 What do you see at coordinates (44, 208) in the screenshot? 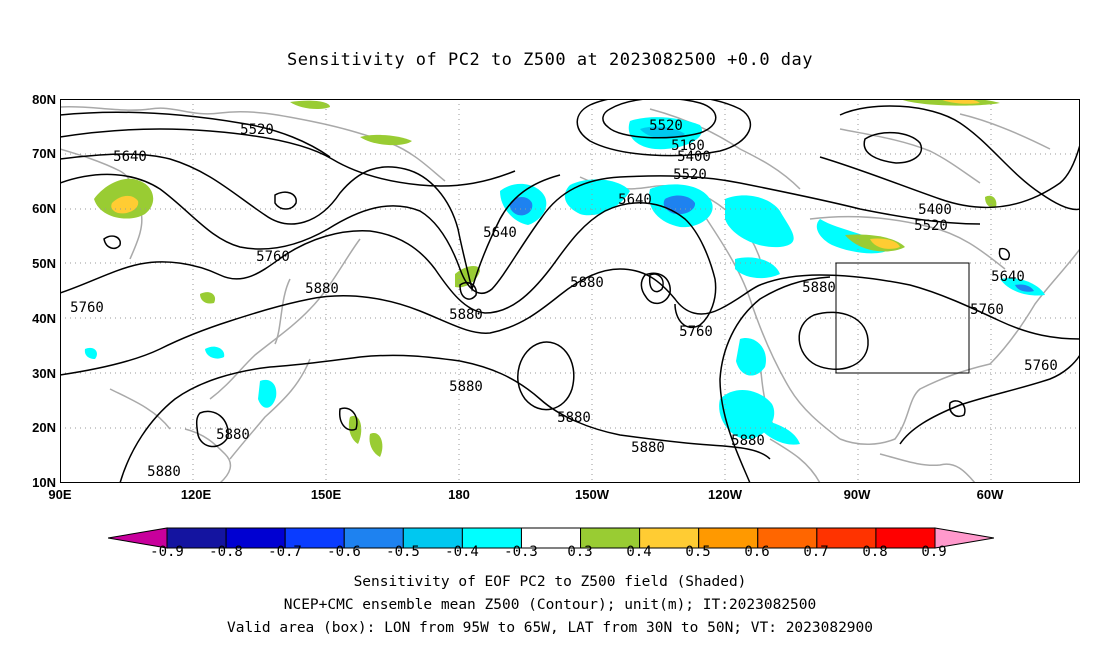
I see `lat-label-60n: 60N` at bounding box center [44, 208].